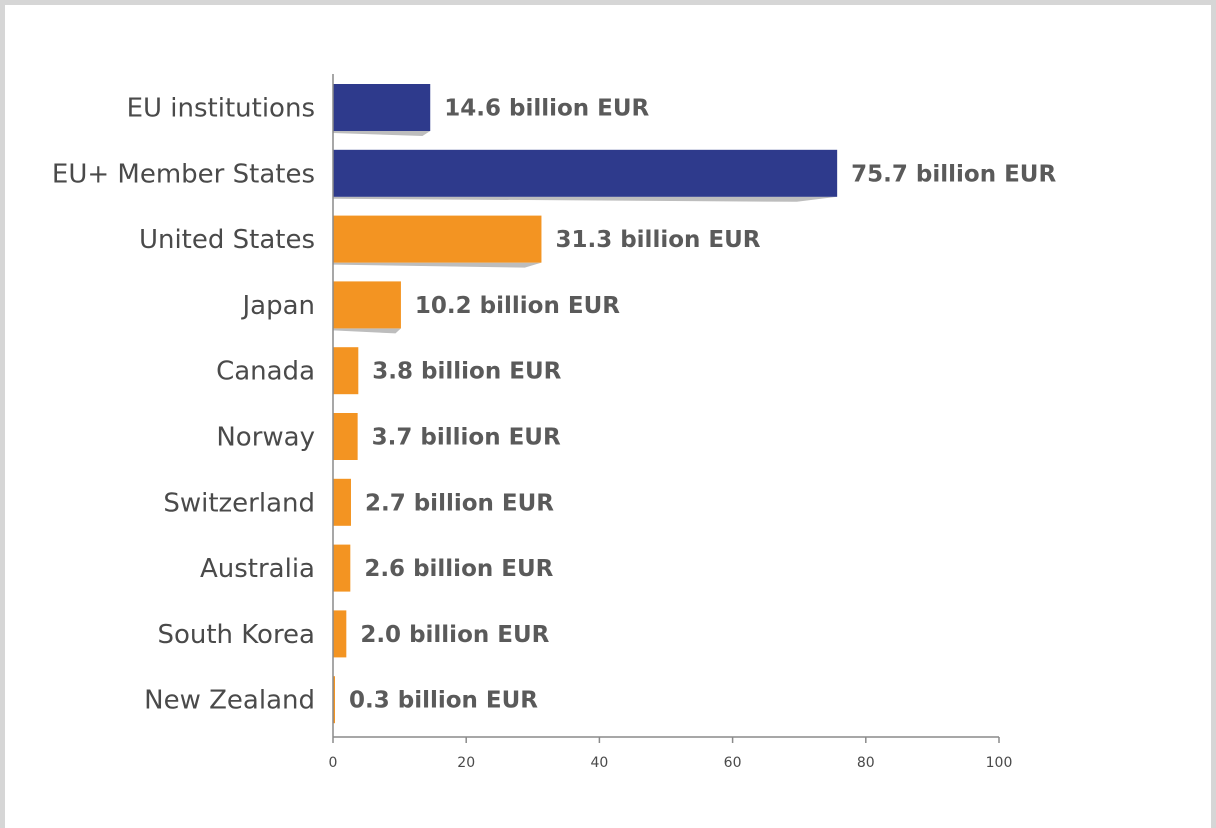 This screenshot has width=1216, height=828. What do you see at coordinates (183, 174) in the screenshot?
I see `category-label: EU+ Member States` at bounding box center [183, 174].